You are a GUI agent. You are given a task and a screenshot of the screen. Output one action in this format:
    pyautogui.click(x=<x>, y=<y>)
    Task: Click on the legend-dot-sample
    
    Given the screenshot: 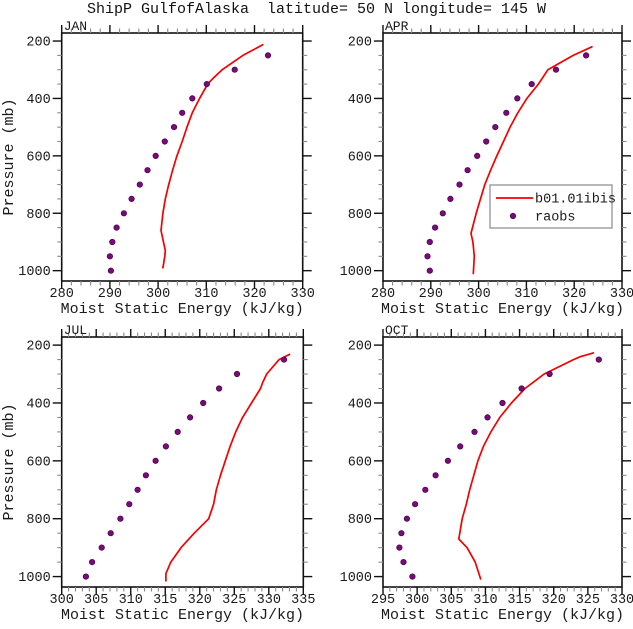 What is the action you would take?
    pyautogui.click(x=513, y=216)
    